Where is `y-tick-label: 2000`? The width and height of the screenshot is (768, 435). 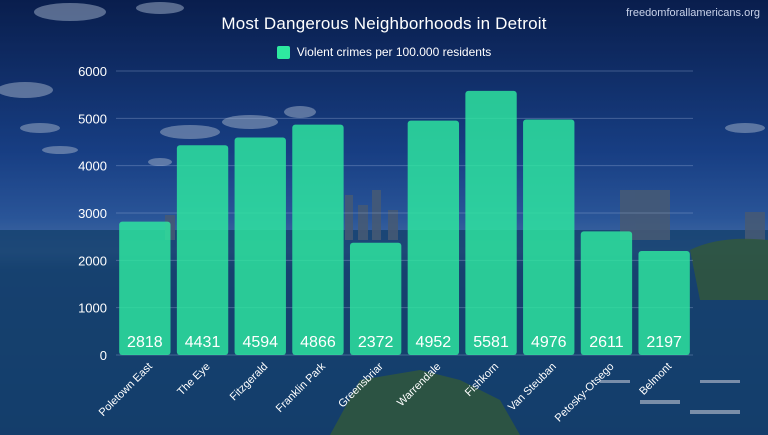 y-tick-label: 2000 is located at coordinates (92, 260).